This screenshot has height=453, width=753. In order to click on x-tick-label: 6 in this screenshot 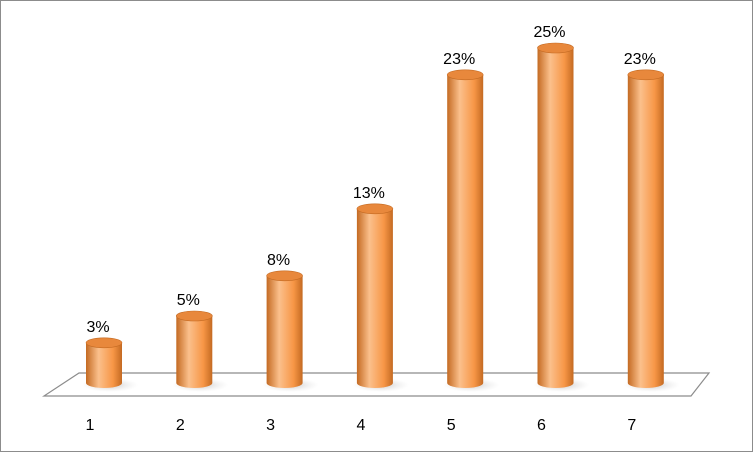, I will do `click(541, 425)`.